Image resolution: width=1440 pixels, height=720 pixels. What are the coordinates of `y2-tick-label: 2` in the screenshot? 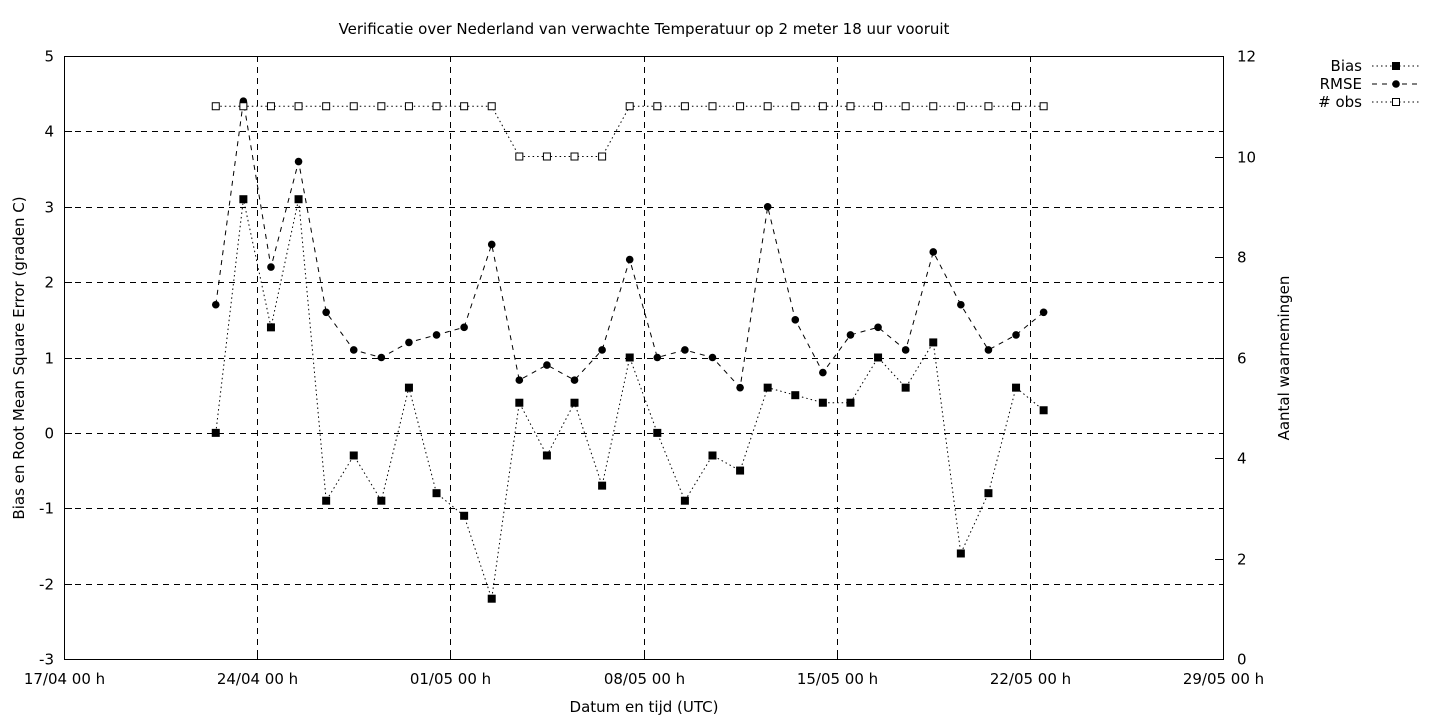 It's located at (1242, 560).